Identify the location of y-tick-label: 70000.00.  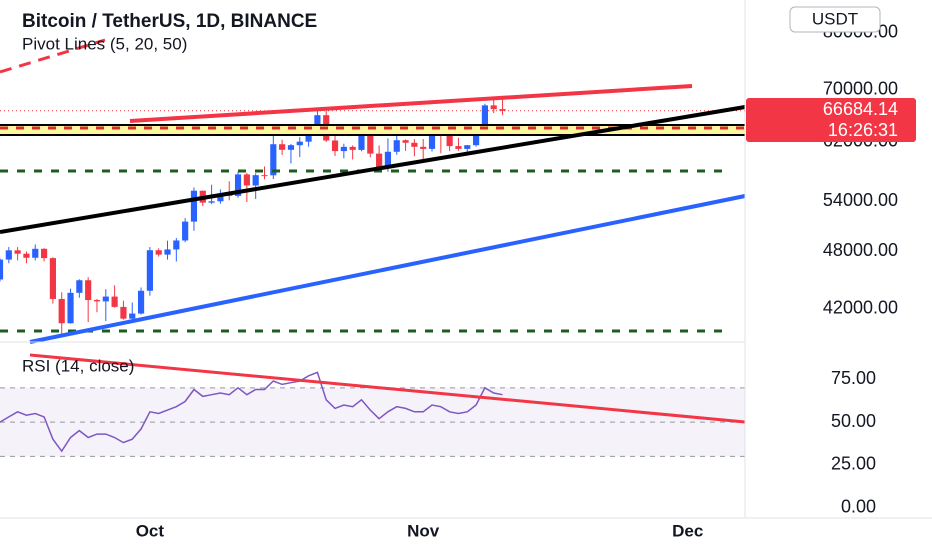
(860, 89).